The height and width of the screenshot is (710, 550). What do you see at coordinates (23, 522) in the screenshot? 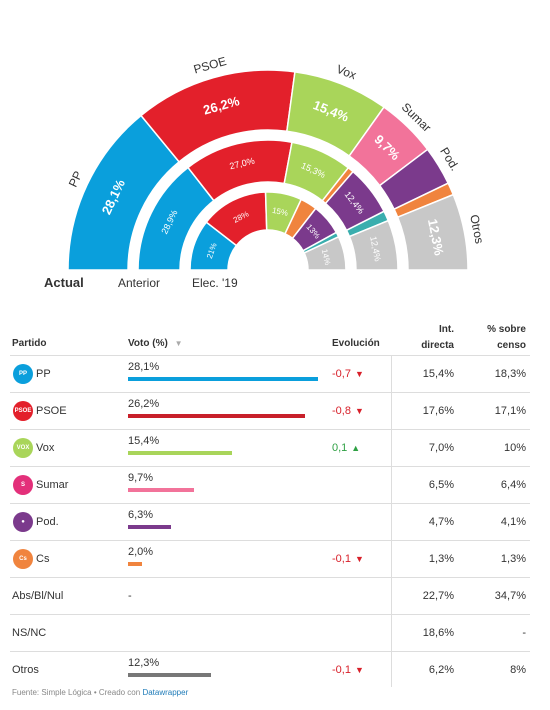
I see `pod-logo-icon: ●` at bounding box center [23, 522].